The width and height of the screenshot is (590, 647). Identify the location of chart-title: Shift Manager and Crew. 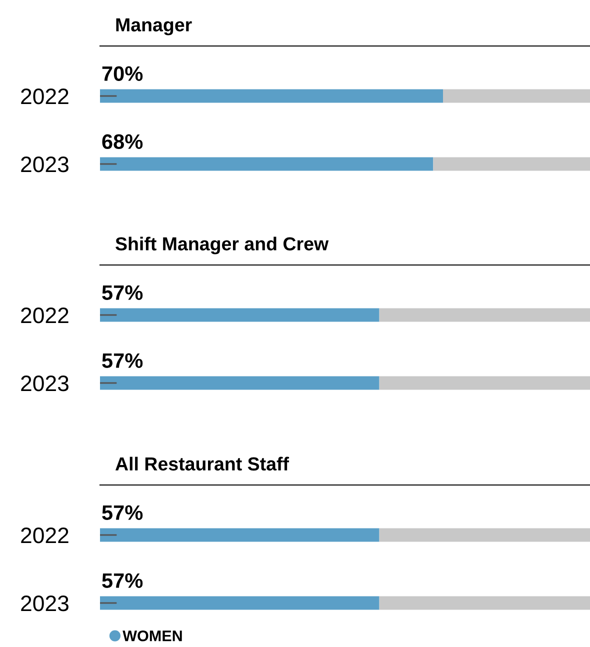
(222, 245).